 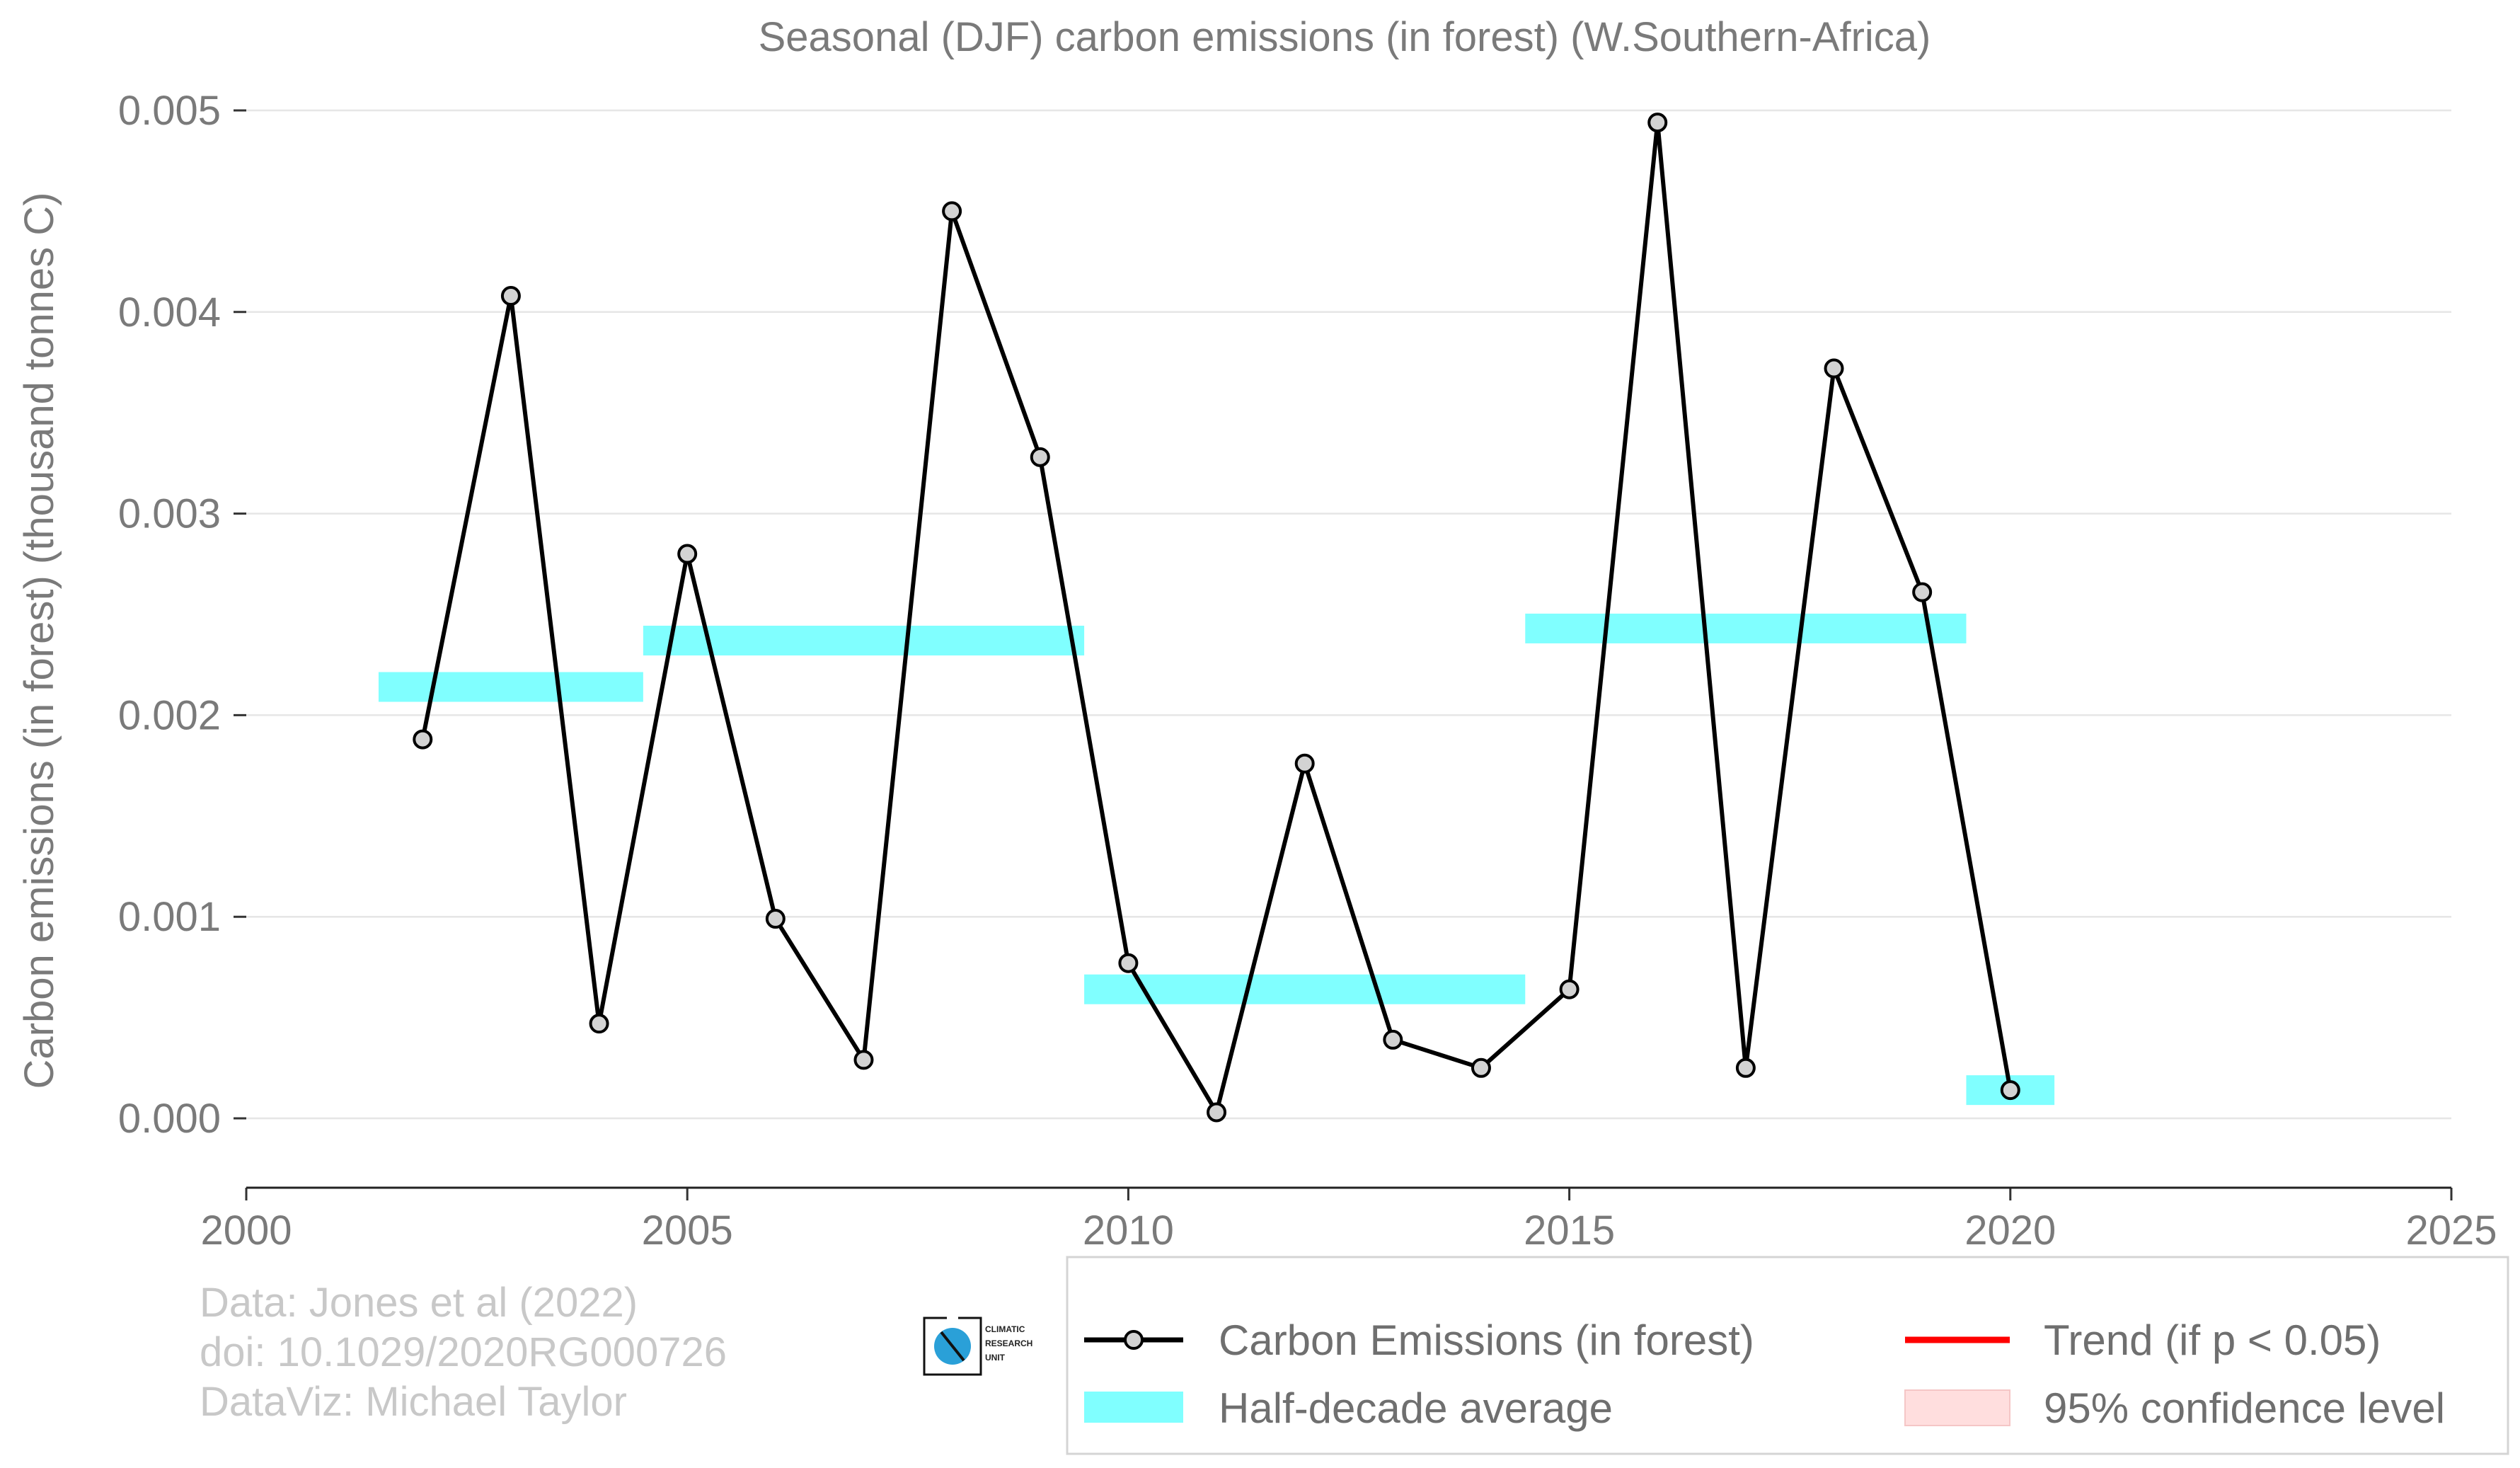 What do you see at coordinates (1957, 1407) in the screenshot?
I see `legend-patch-confidence-icon` at bounding box center [1957, 1407].